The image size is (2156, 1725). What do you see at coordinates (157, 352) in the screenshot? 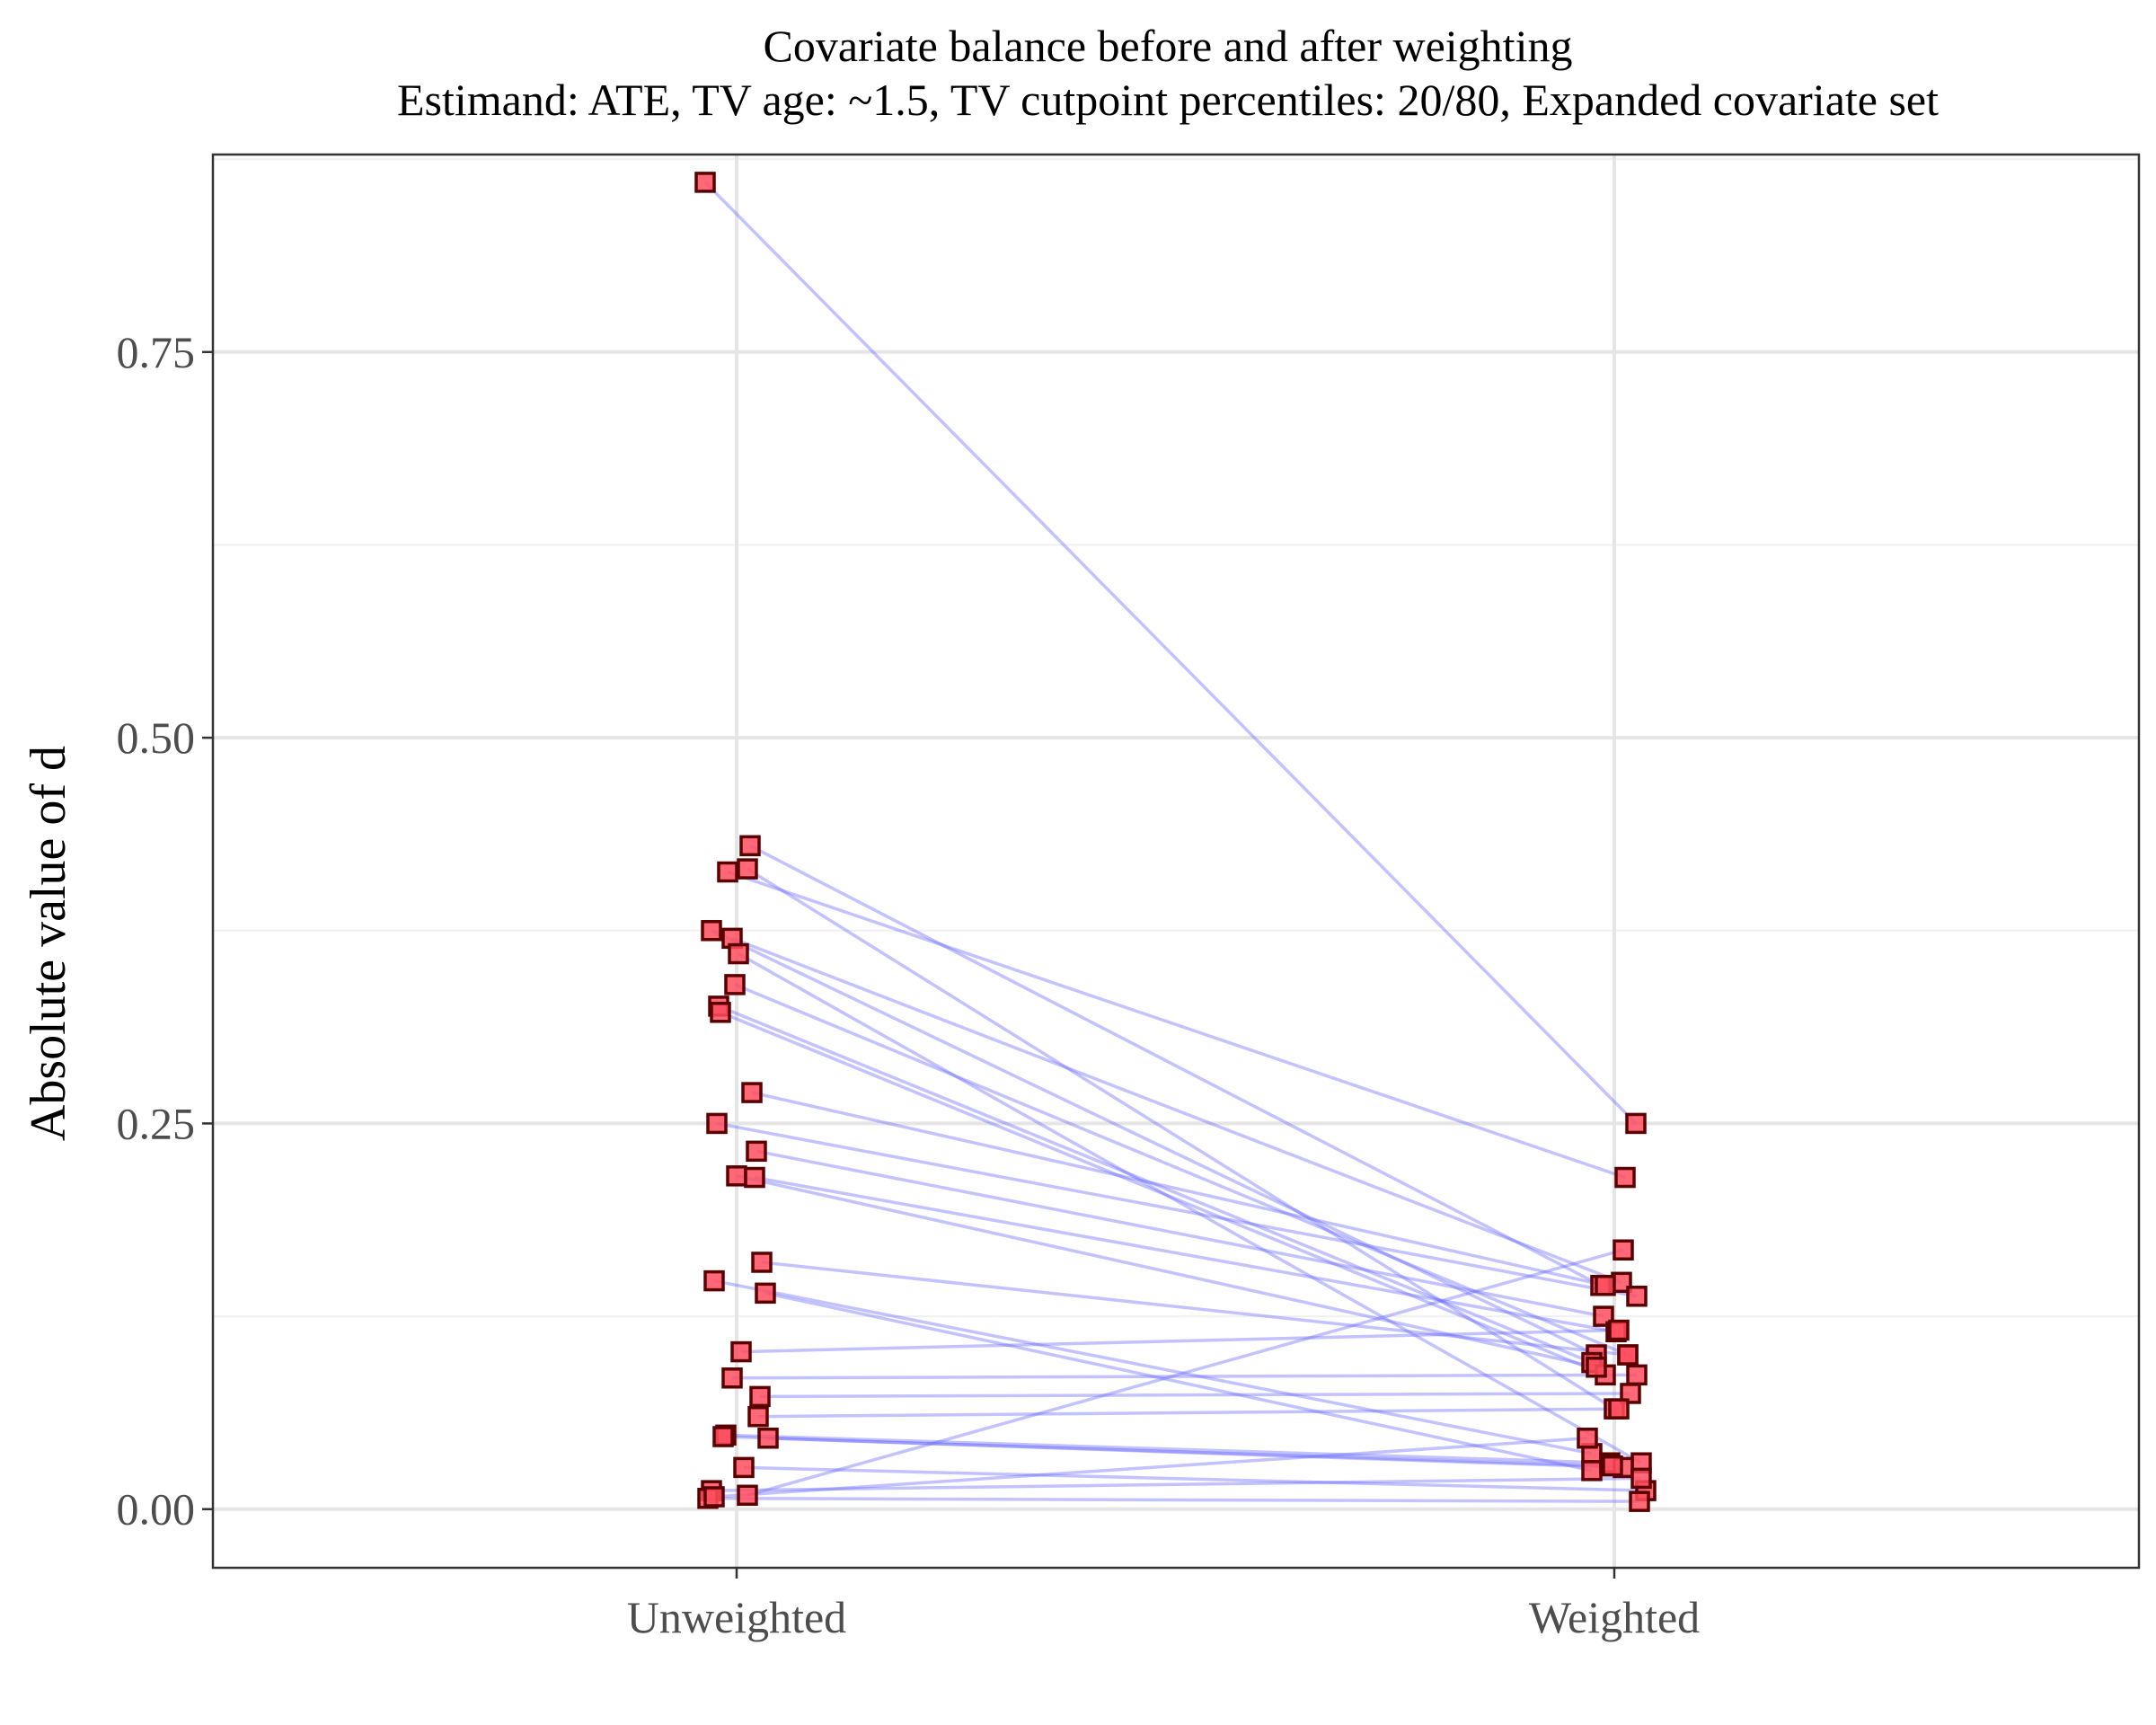
I see `y-tick-label: 0.75` at bounding box center [157, 352].